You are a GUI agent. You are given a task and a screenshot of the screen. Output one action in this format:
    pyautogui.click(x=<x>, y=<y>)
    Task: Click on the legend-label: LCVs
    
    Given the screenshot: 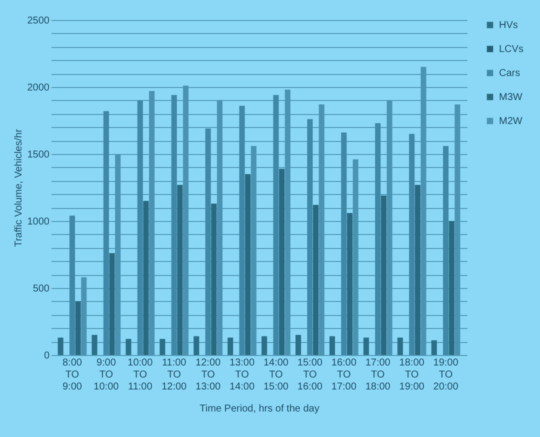 What is the action you would take?
    pyautogui.click(x=511, y=49)
    